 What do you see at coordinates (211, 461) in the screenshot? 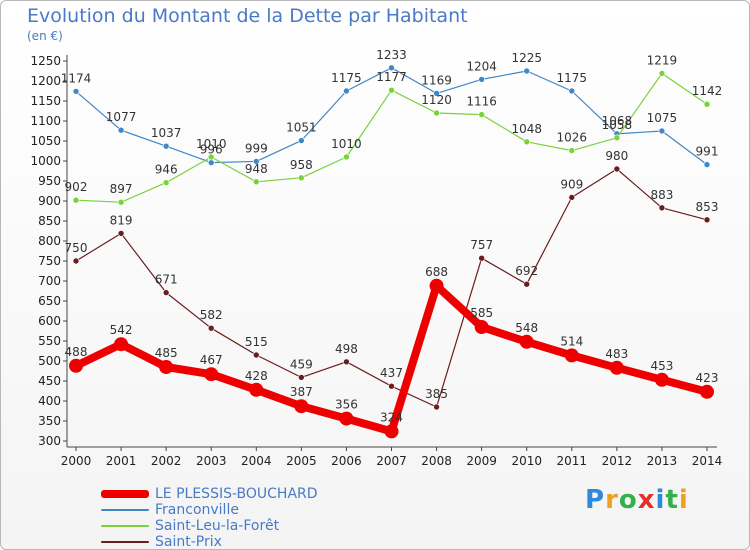
I see `x-tick-label: 2003` at bounding box center [211, 461].